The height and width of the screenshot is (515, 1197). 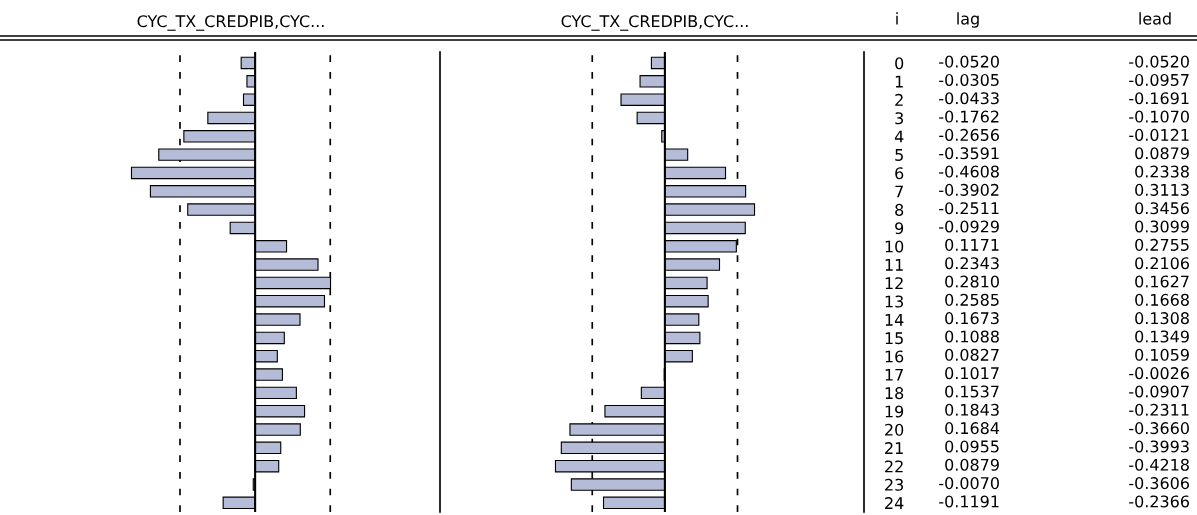 What do you see at coordinates (972, 336) in the screenshot?
I see `data-label: 0.1088` at bounding box center [972, 336].